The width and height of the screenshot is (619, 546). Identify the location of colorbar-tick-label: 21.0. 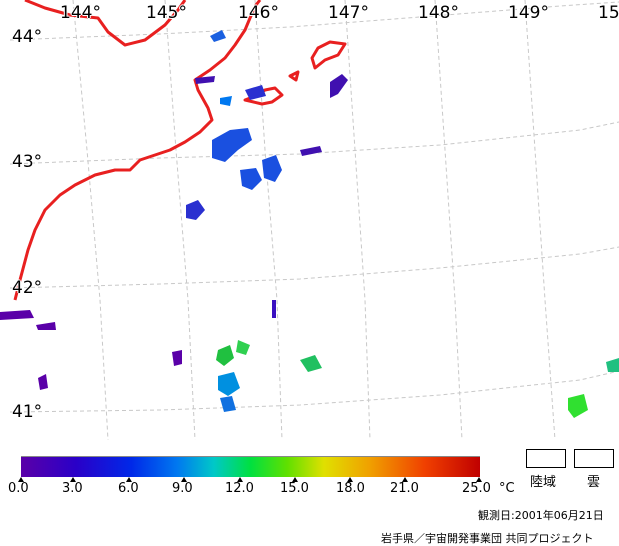
(404, 488).